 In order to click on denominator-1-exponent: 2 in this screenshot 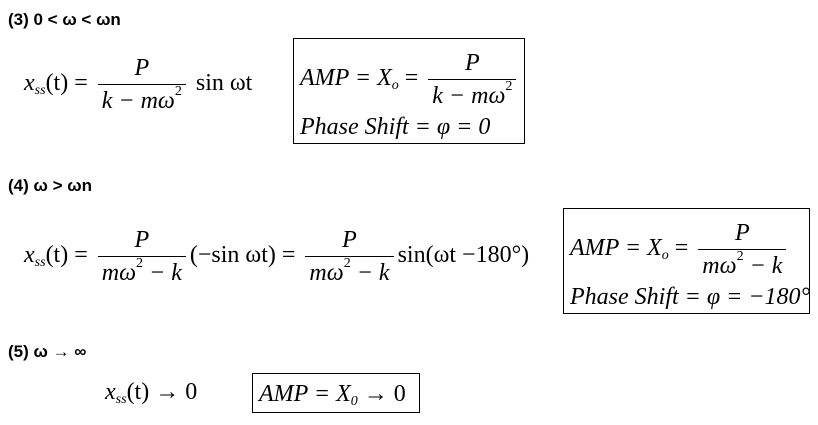, I will do `click(140, 263)`.